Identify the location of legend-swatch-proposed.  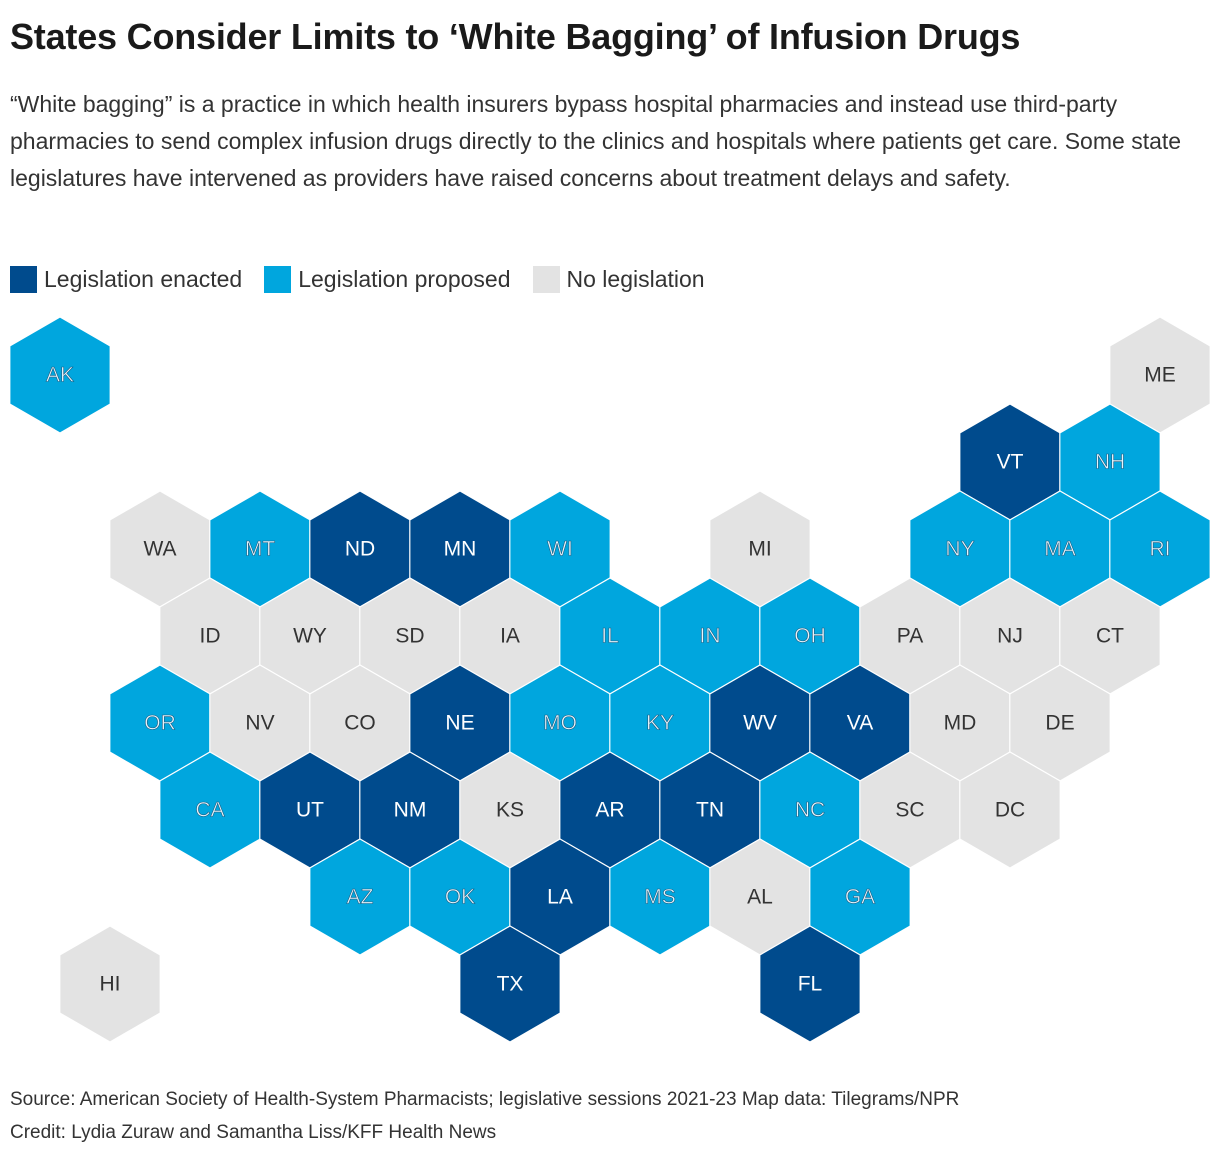
(278, 279).